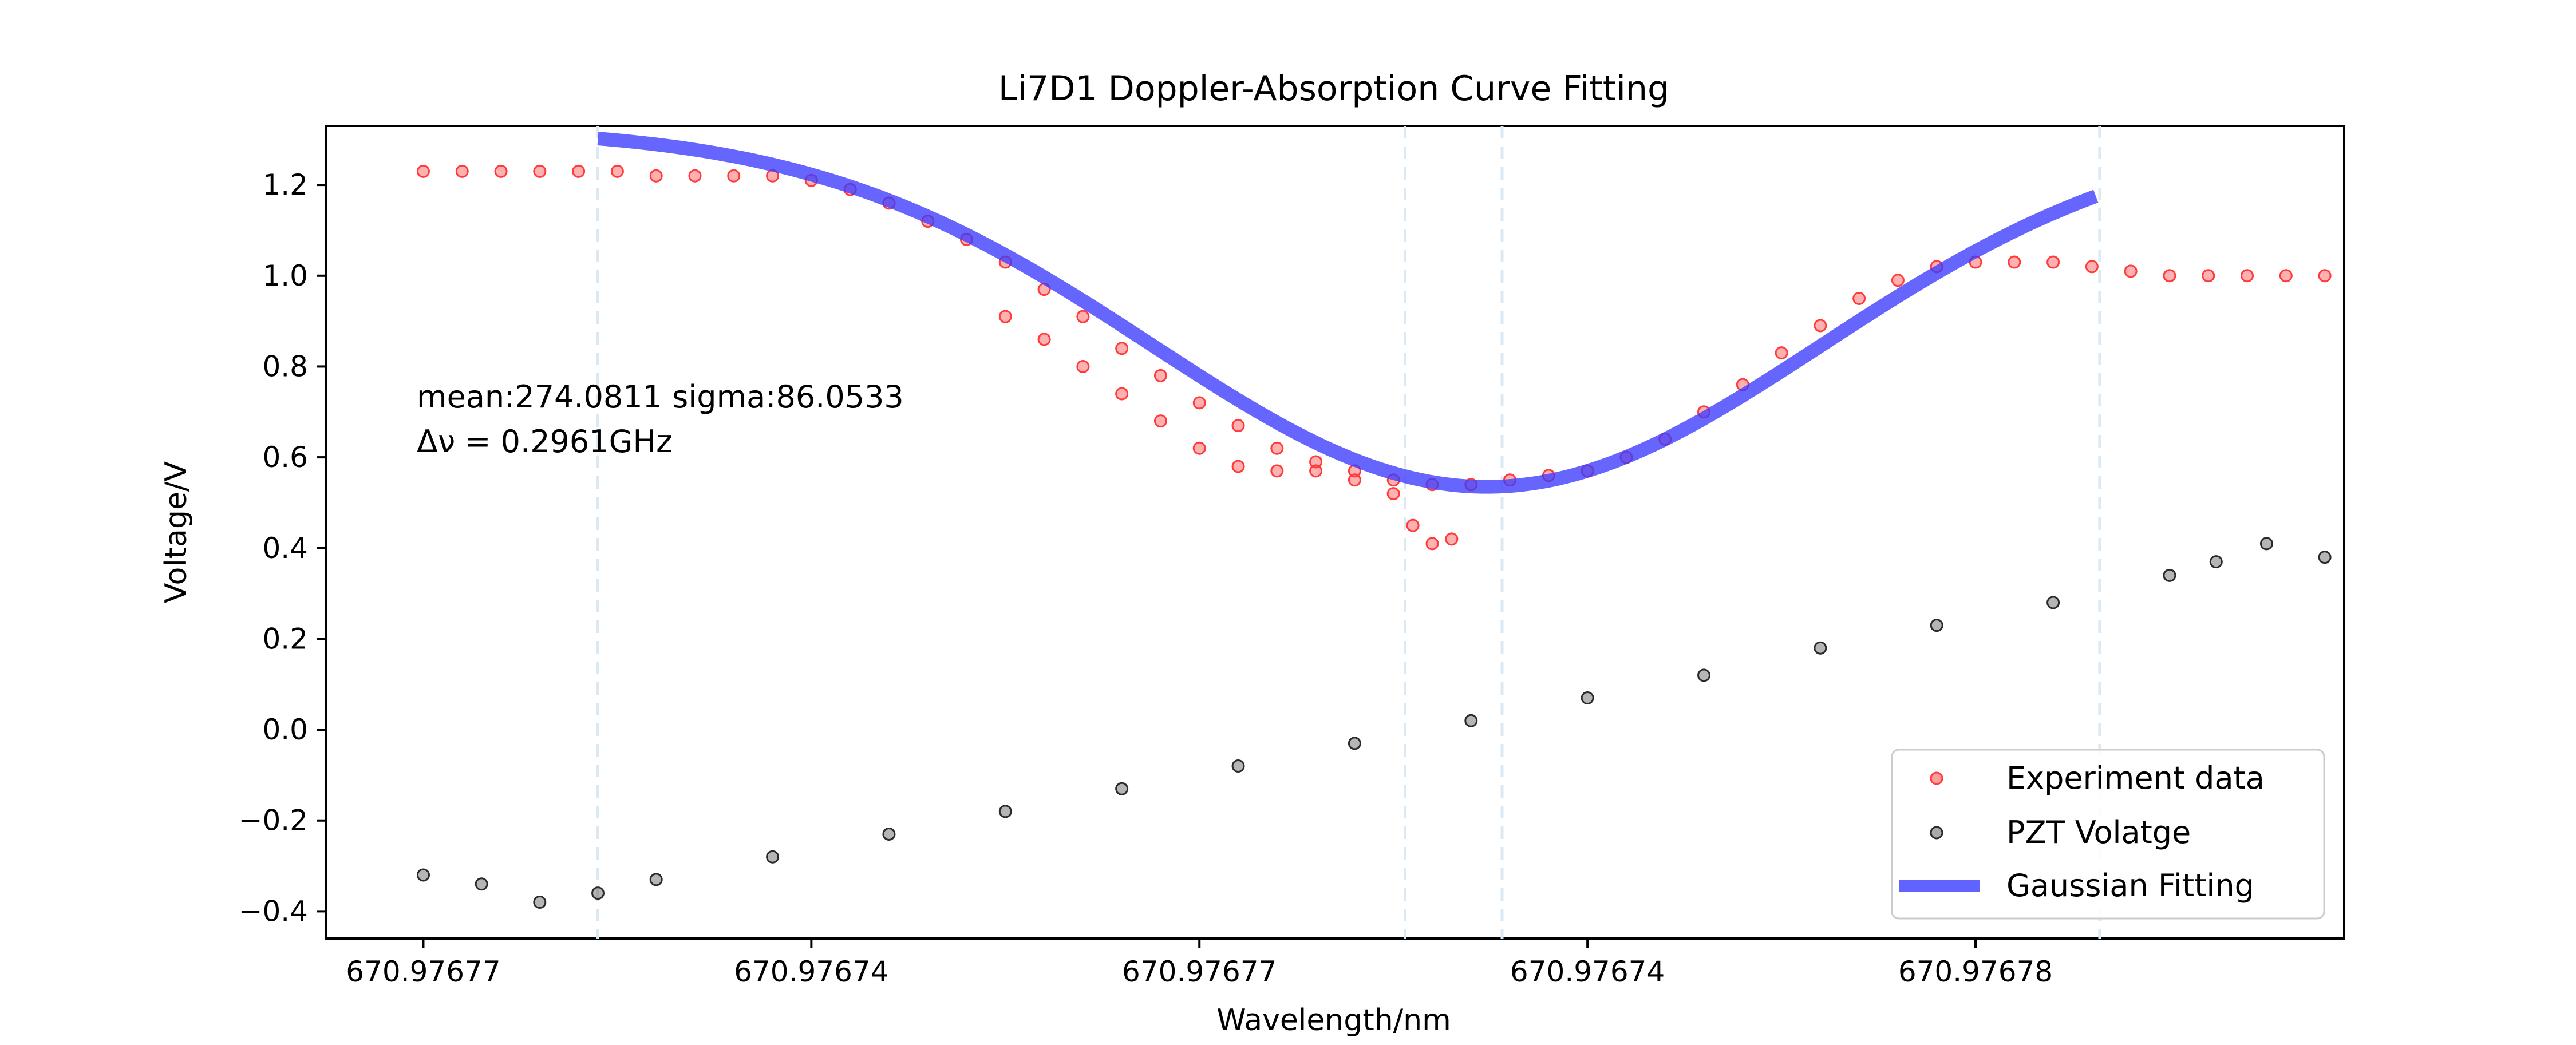  Describe the element at coordinates (273, 911) in the screenshot. I see `y-tick-label-0: −0.4` at that location.